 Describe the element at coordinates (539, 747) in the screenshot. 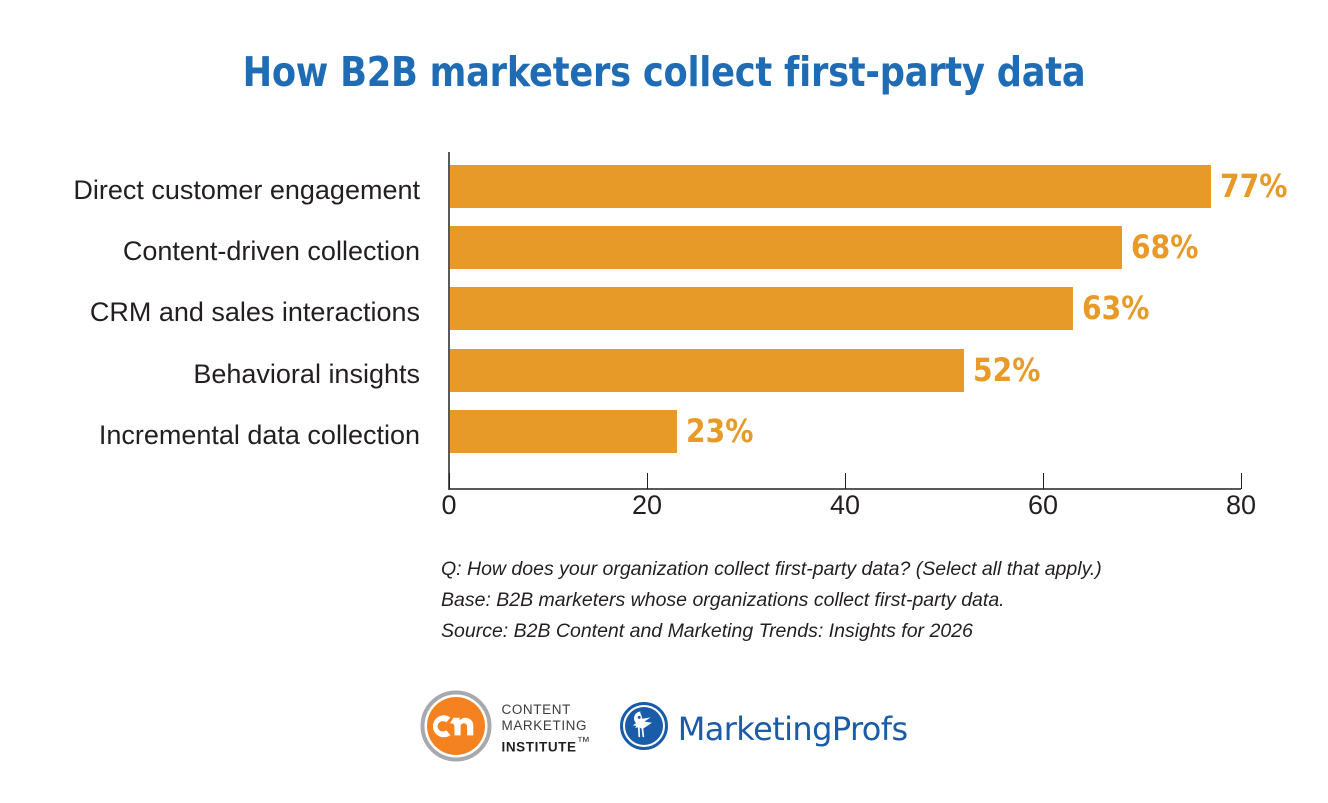

I see `cmi-line-institute: INSTITUTE` at that location.